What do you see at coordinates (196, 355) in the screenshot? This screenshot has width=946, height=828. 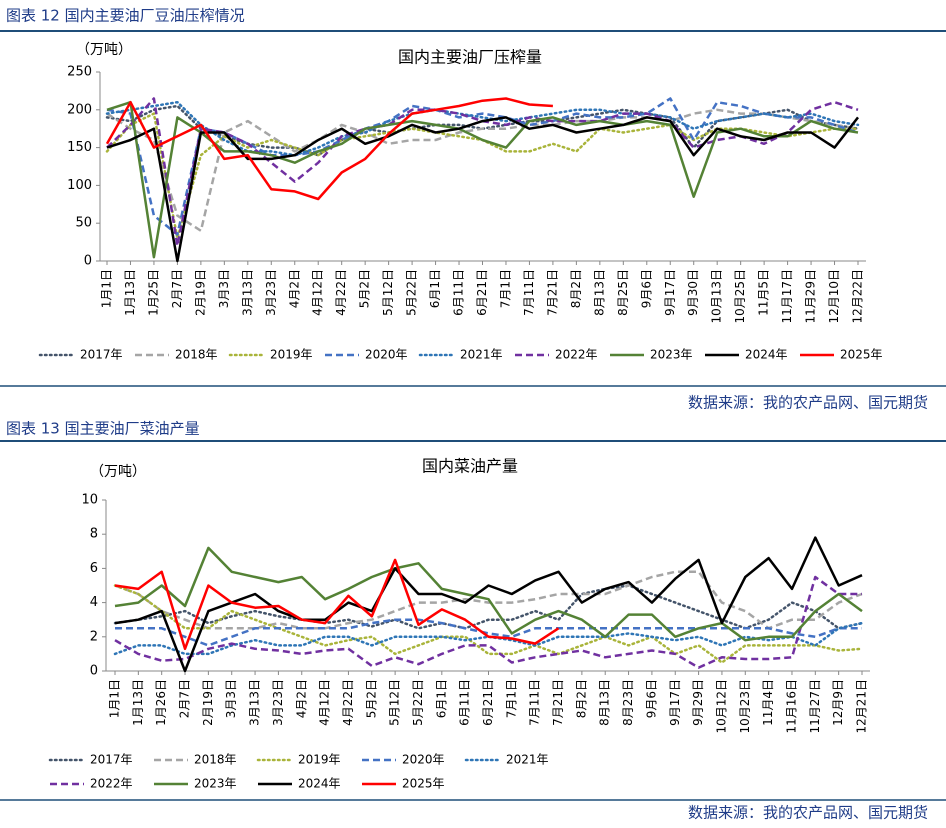 I see `legend-label: 2018年` at bounding box center [196, 355].